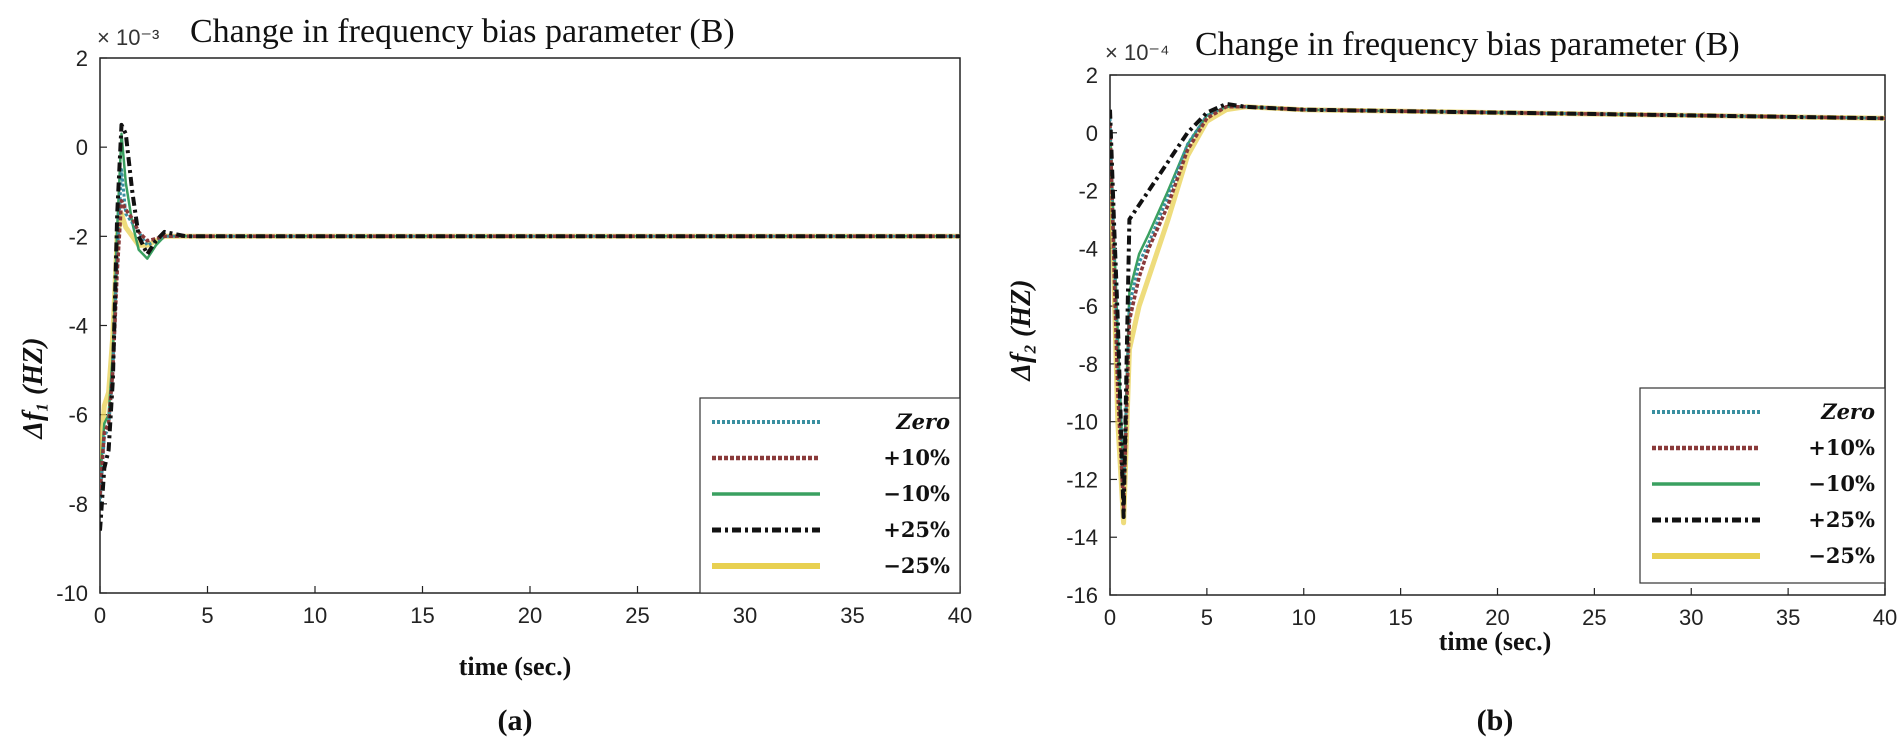 The image size is (1900, 745). Describe the element at coordinates (78, 504) in the screenshot. I see `chart-a-y-tick-label: -8` at that location.